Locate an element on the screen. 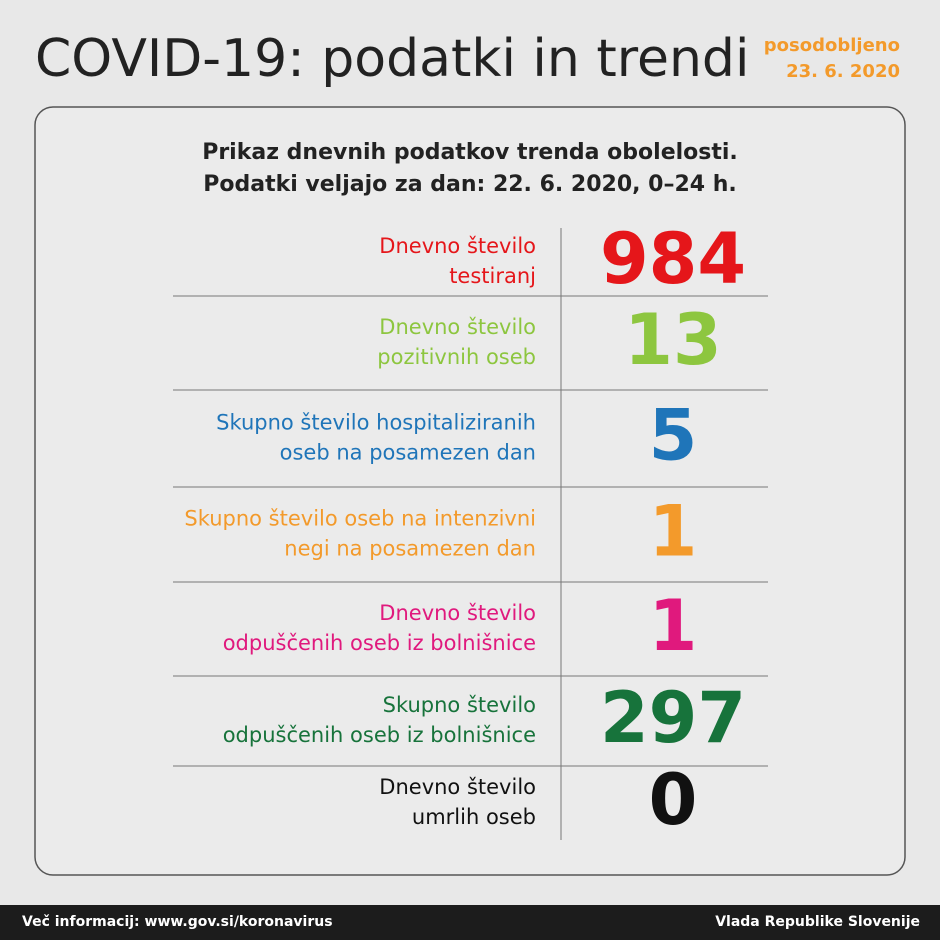  footer-credit: Vlada Republike Slovenije is located at coordinates (817, 922).